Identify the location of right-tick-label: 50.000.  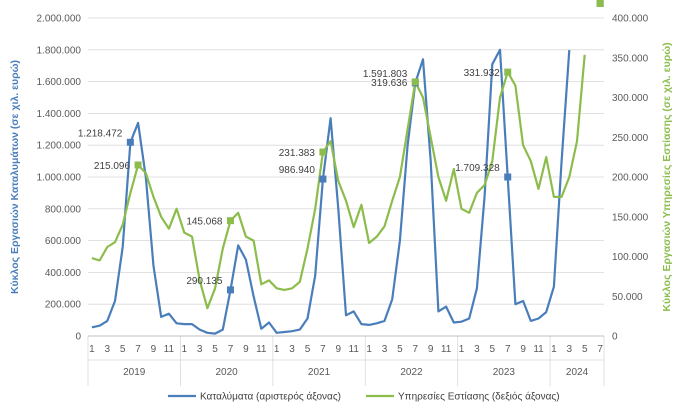
(627, 297).